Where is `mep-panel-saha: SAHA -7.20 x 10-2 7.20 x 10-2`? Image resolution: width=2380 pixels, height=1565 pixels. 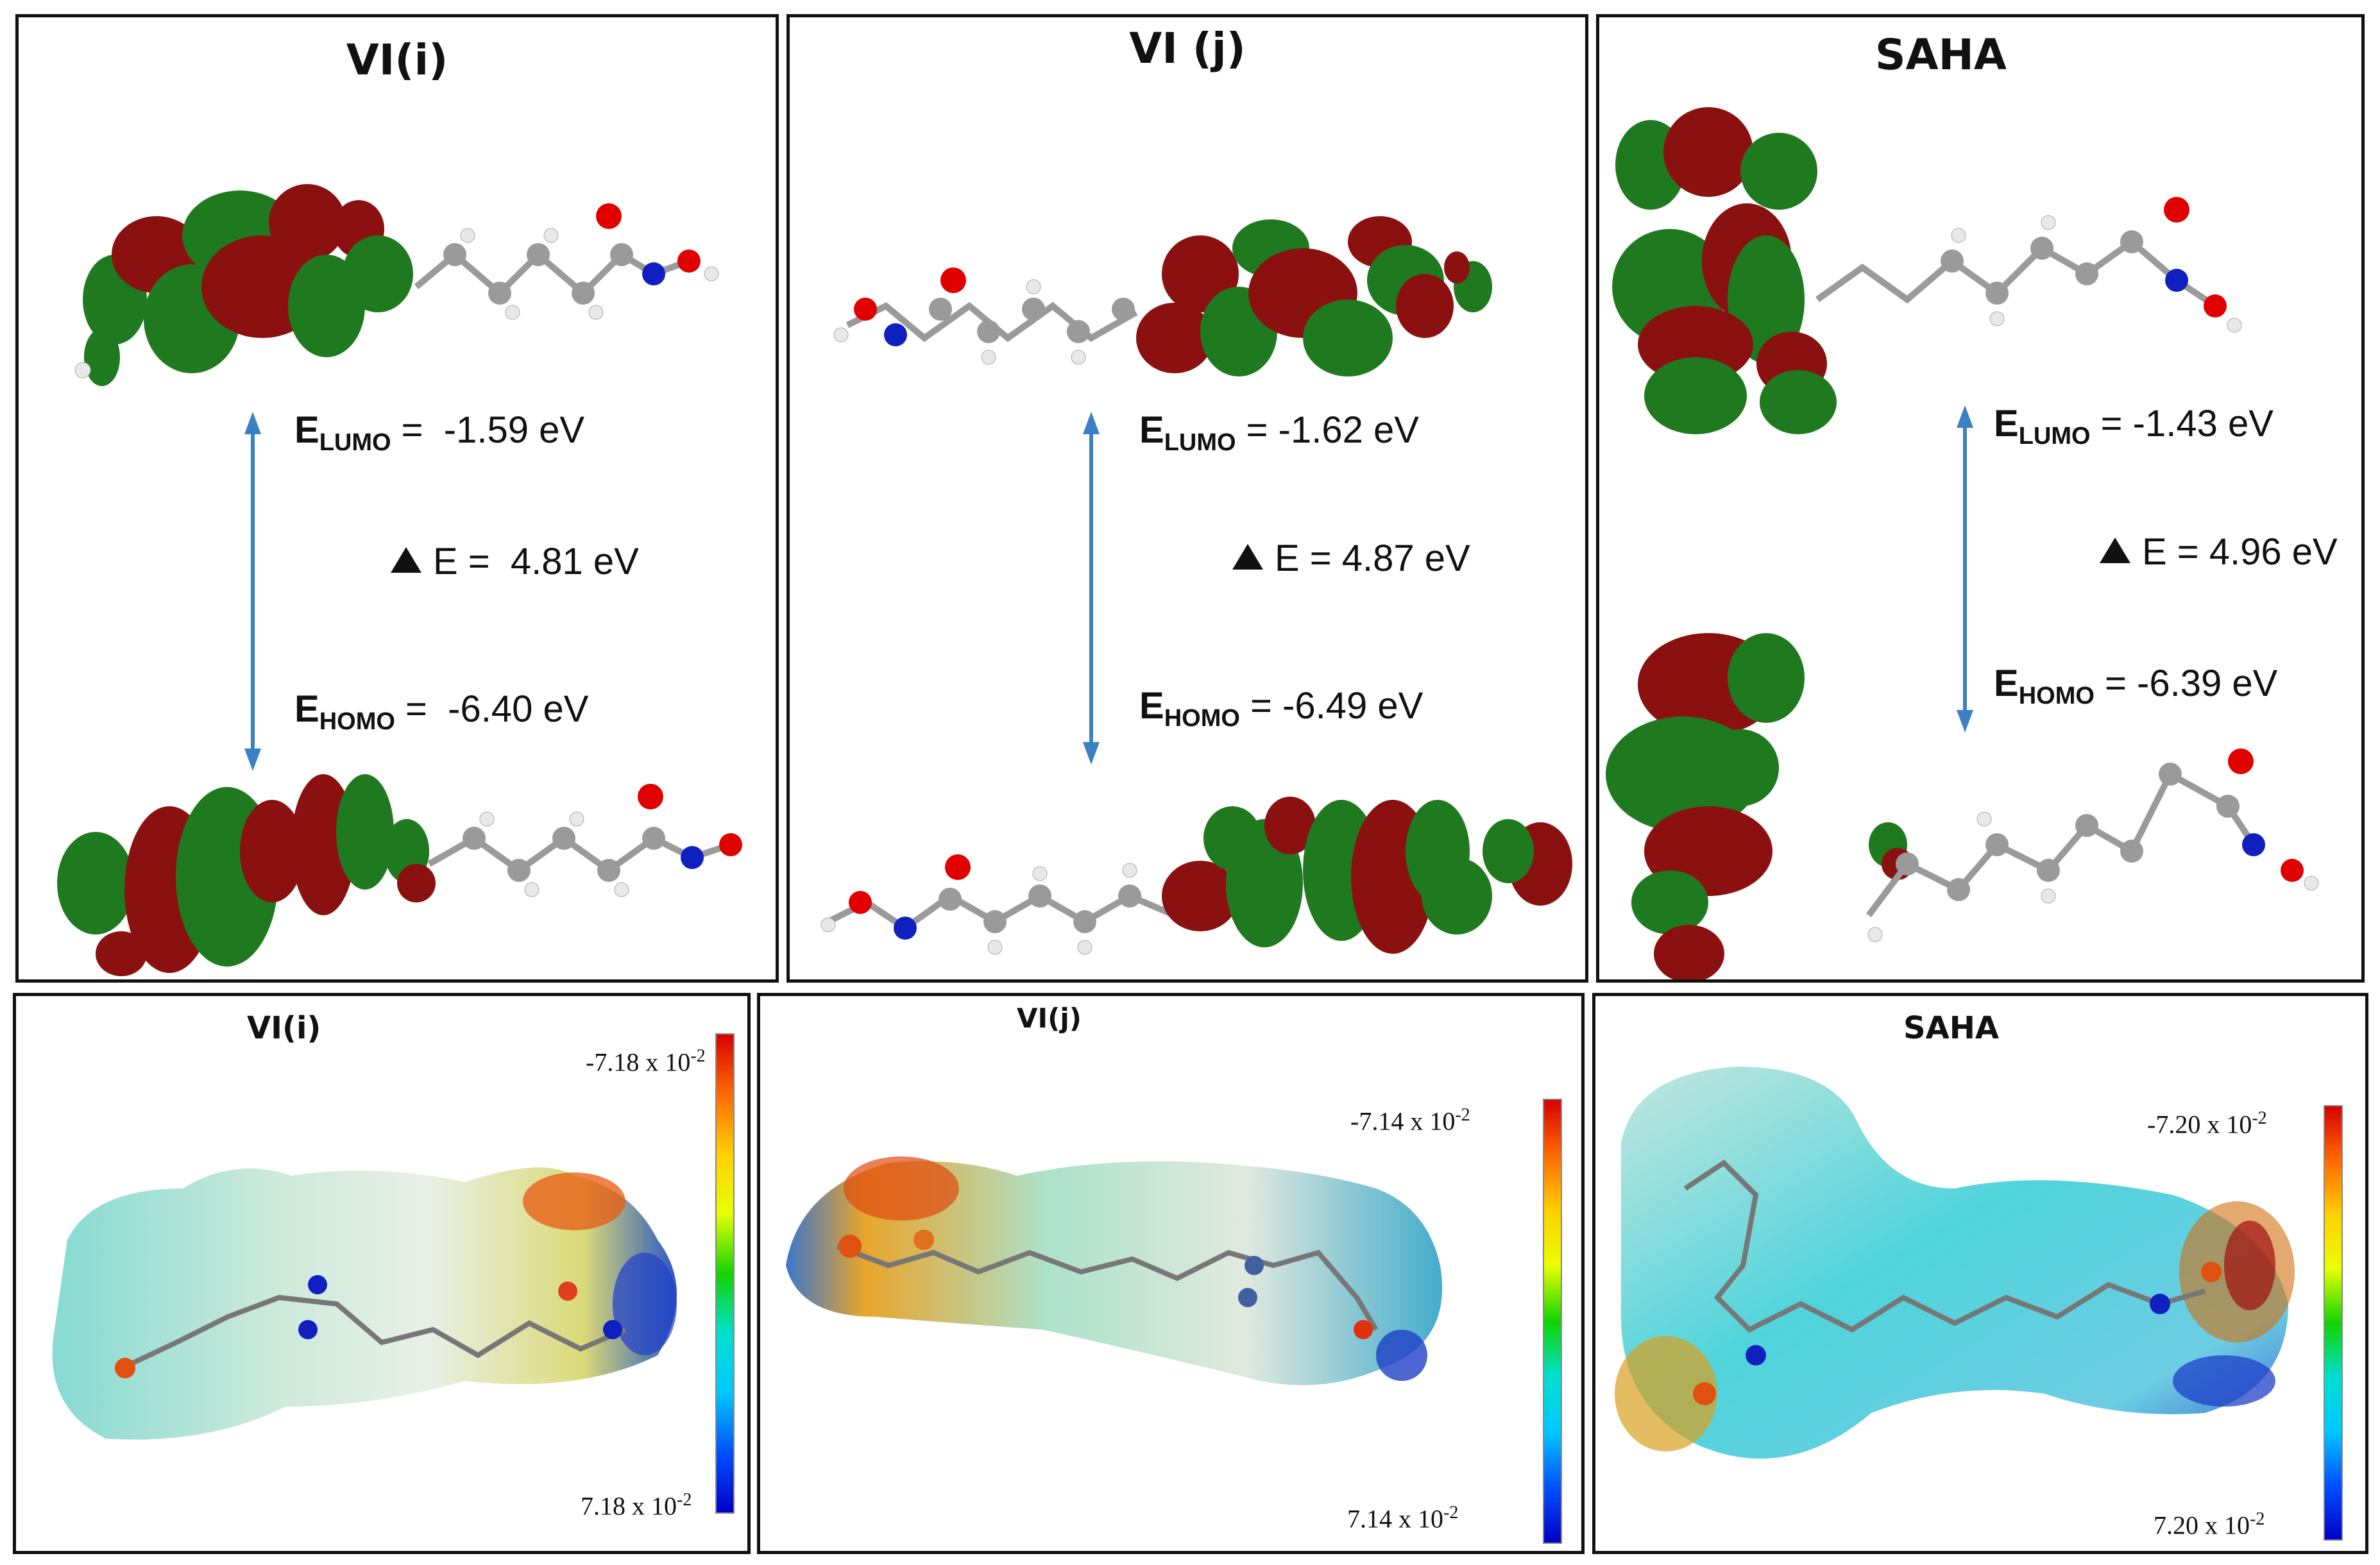 mep-panel-saha: SAHA -7.20 x 10-2 7.20 x 10-2 is located at coordinates (1980, 1273).